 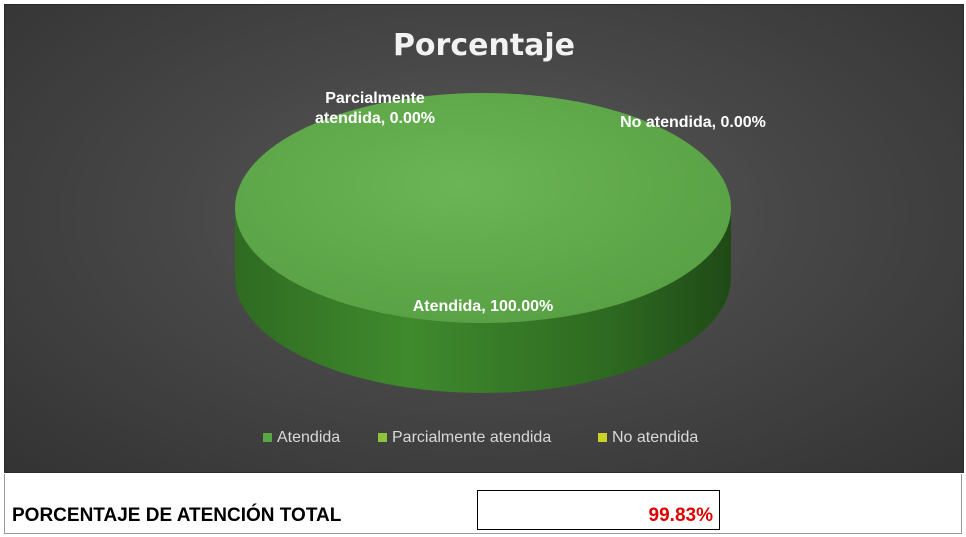 What do you see at coordinates (693, 122) in the screenshot?
I see `data-label-no-atendida: No atendida, 0.00%` at bounding box center [693, 122].